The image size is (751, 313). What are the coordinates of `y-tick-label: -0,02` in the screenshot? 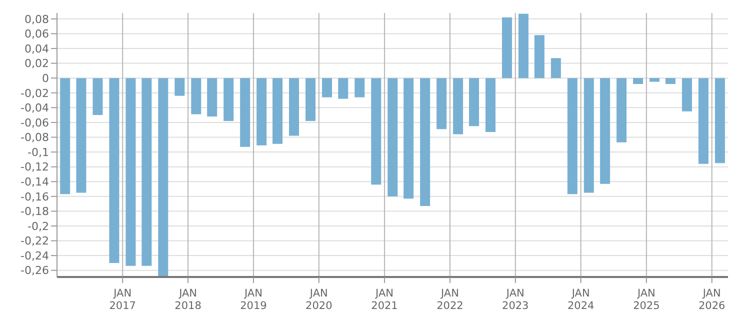 It's located at (34, 93).